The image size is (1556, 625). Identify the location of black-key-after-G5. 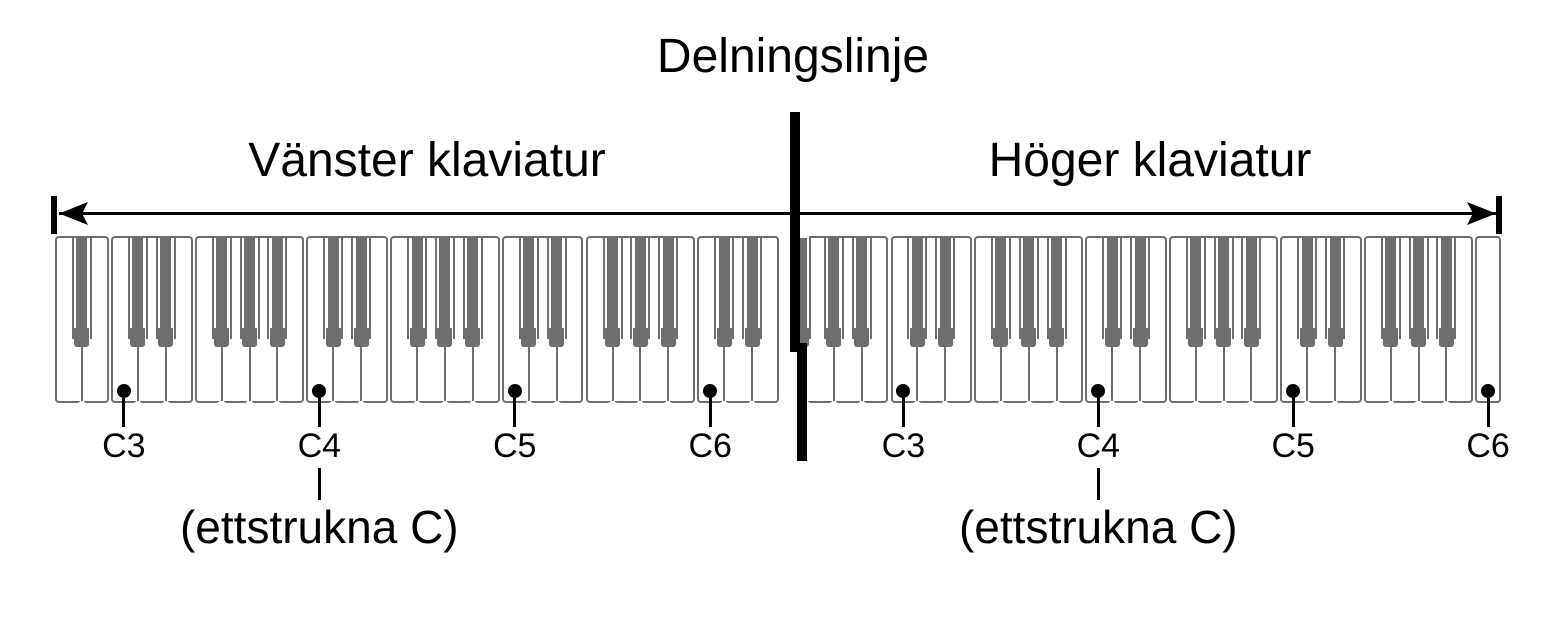
(1418, 318).